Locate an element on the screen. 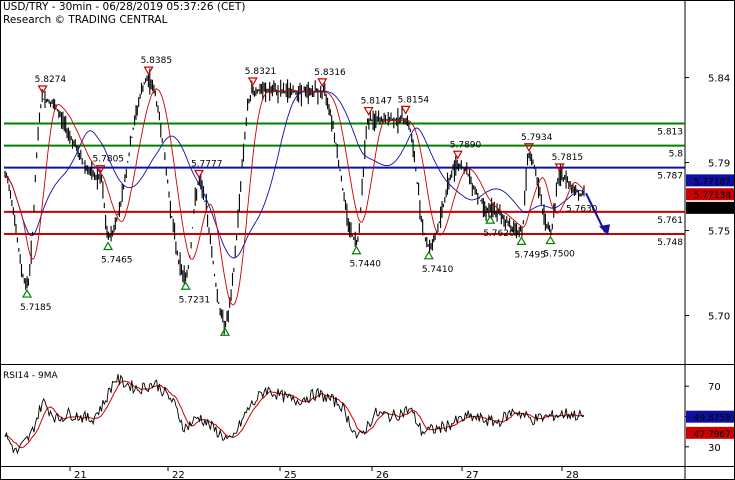  price-tick-label-1: 5.75 is located at coordinates (719, 232).